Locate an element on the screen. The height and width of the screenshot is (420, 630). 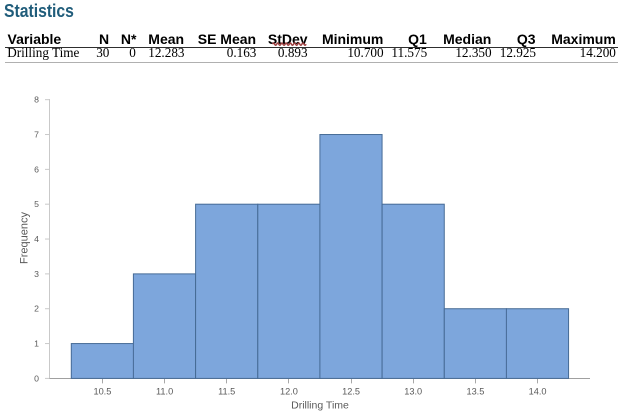
svg-text: Drilling Time is located at coordinates (320, 406).